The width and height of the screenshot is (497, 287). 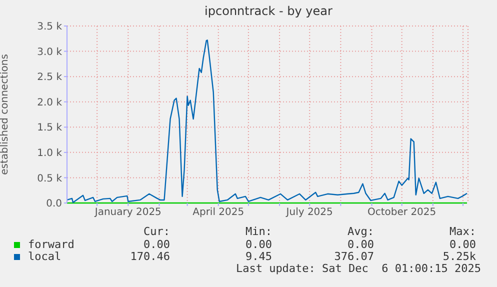 What do you see at coordinates (54, 204) in the screenshot?
I see `y-tick-label: 0.0` at bounding box center [54, 204].